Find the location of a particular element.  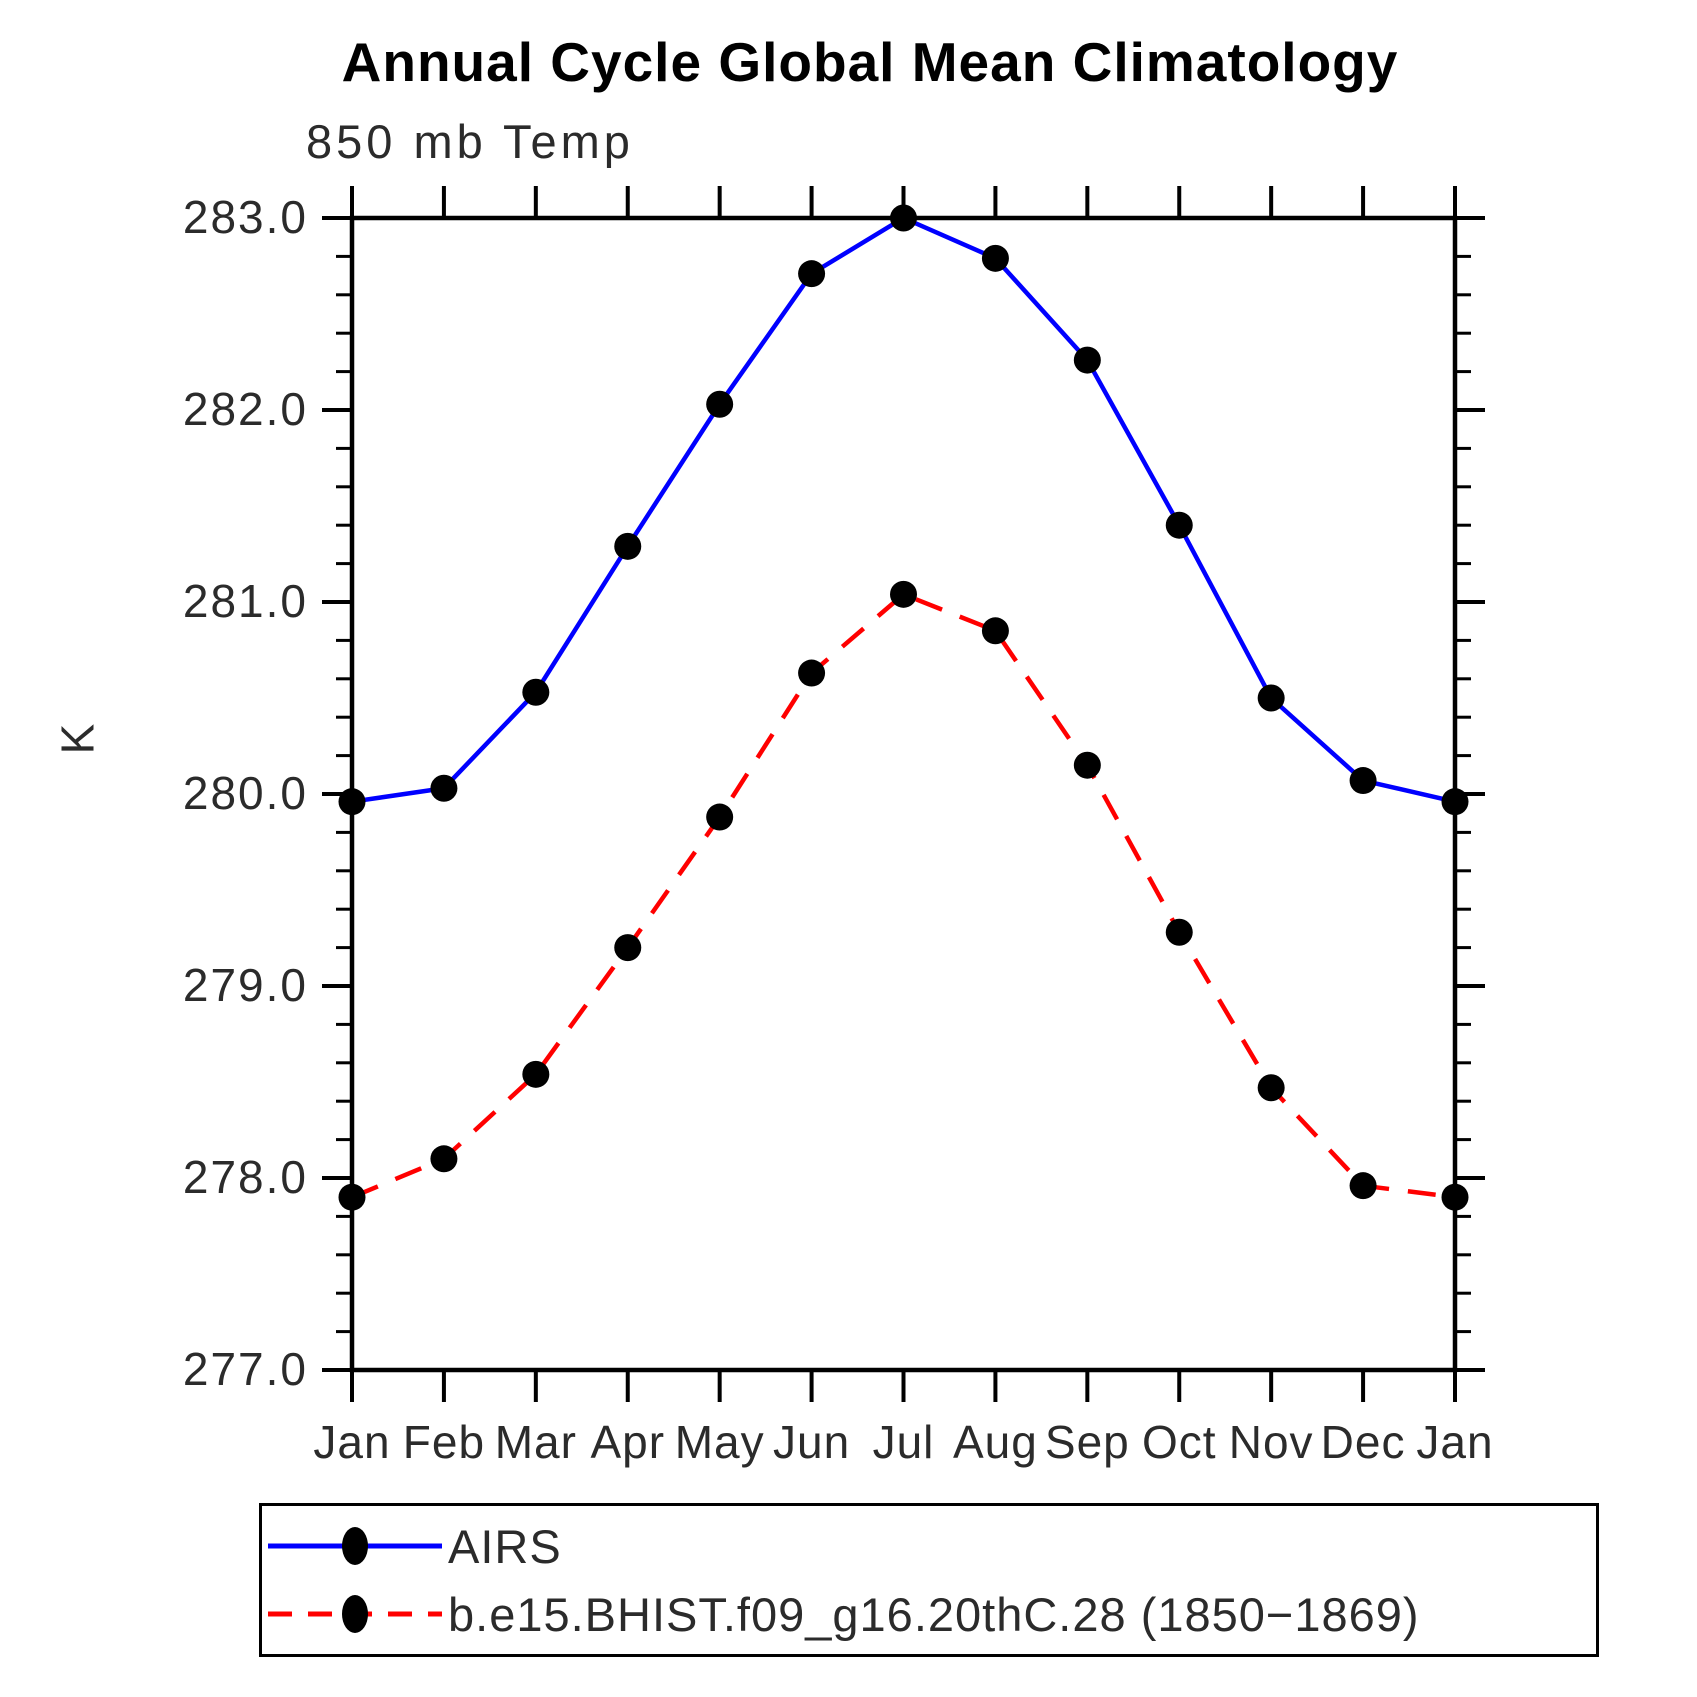

chart-title: Annual Cycle Global Mean Climatology is located at coordinates (870, 62).